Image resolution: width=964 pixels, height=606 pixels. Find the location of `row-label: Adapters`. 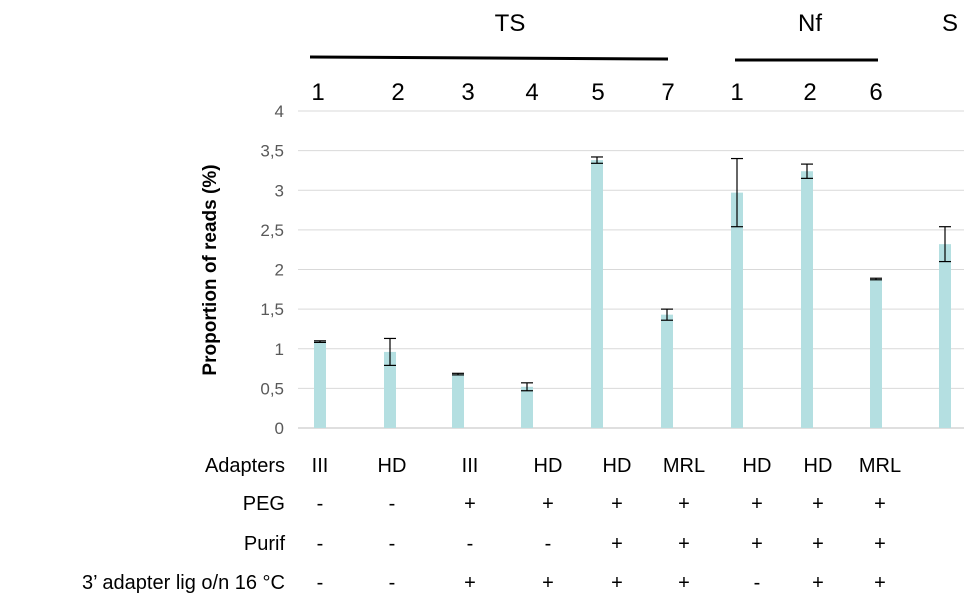

row-label: Adapters is located at coordinates (245, 466).